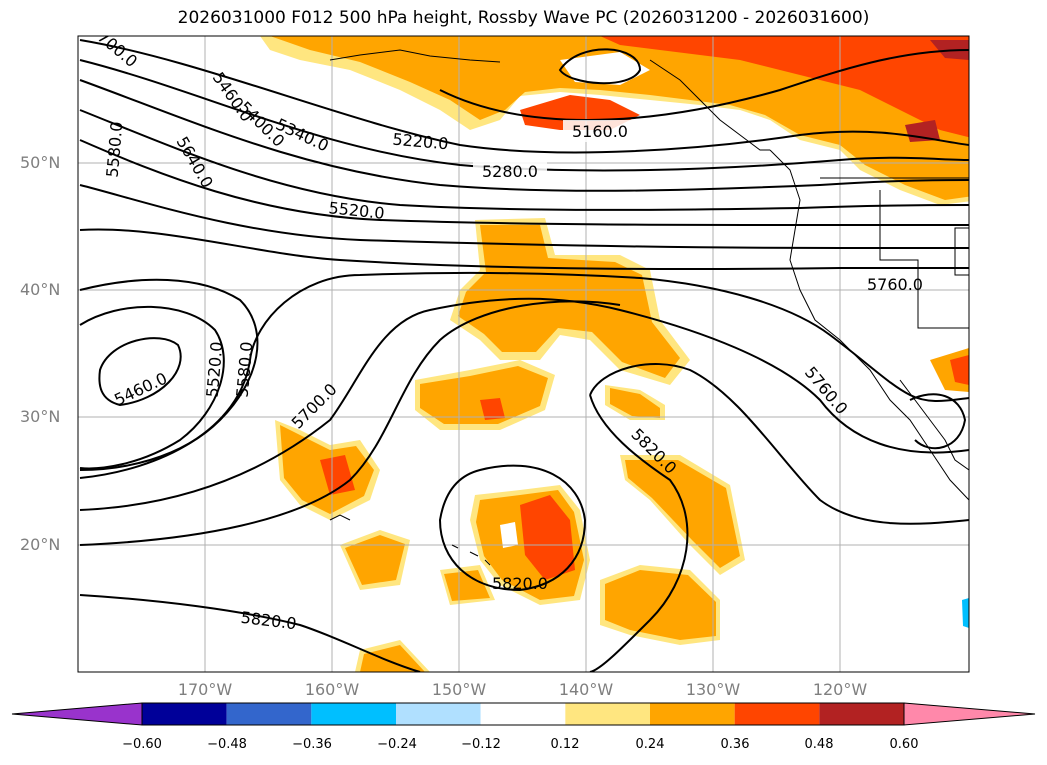 The image size is (1047, 765). I want to click on contour-label: 5160.0, so click(600, 131).